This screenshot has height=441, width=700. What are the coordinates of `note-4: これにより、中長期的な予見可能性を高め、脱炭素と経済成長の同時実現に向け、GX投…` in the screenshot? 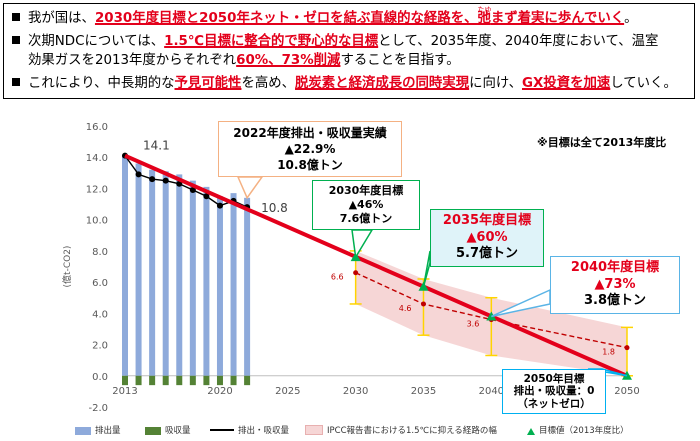 It's located at (344, 84).